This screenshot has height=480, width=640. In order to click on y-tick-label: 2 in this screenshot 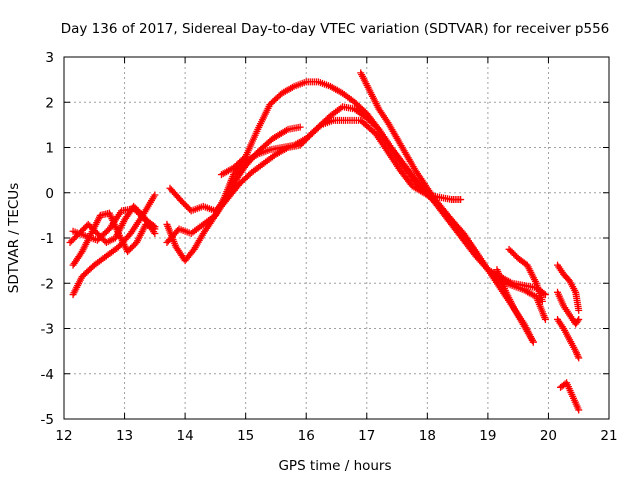, I will do `click(49, 103)`.